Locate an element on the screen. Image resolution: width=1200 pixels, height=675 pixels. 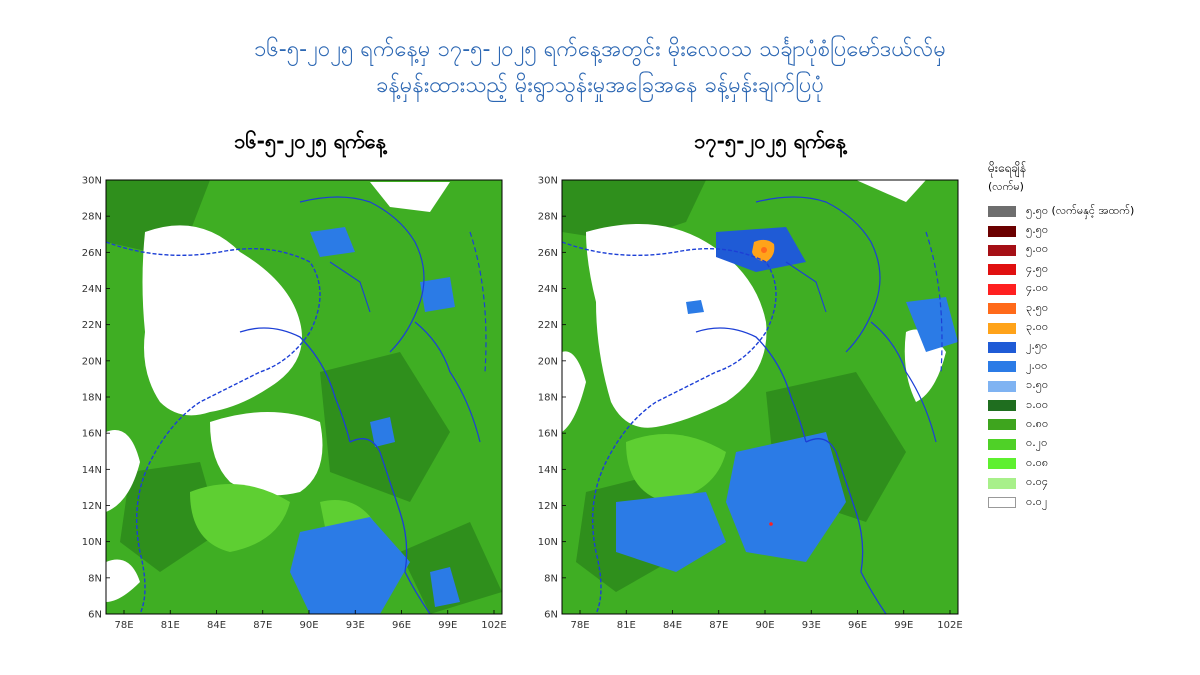
legend-item: ၀.၀၂ is located at coordinates (1093, 502).